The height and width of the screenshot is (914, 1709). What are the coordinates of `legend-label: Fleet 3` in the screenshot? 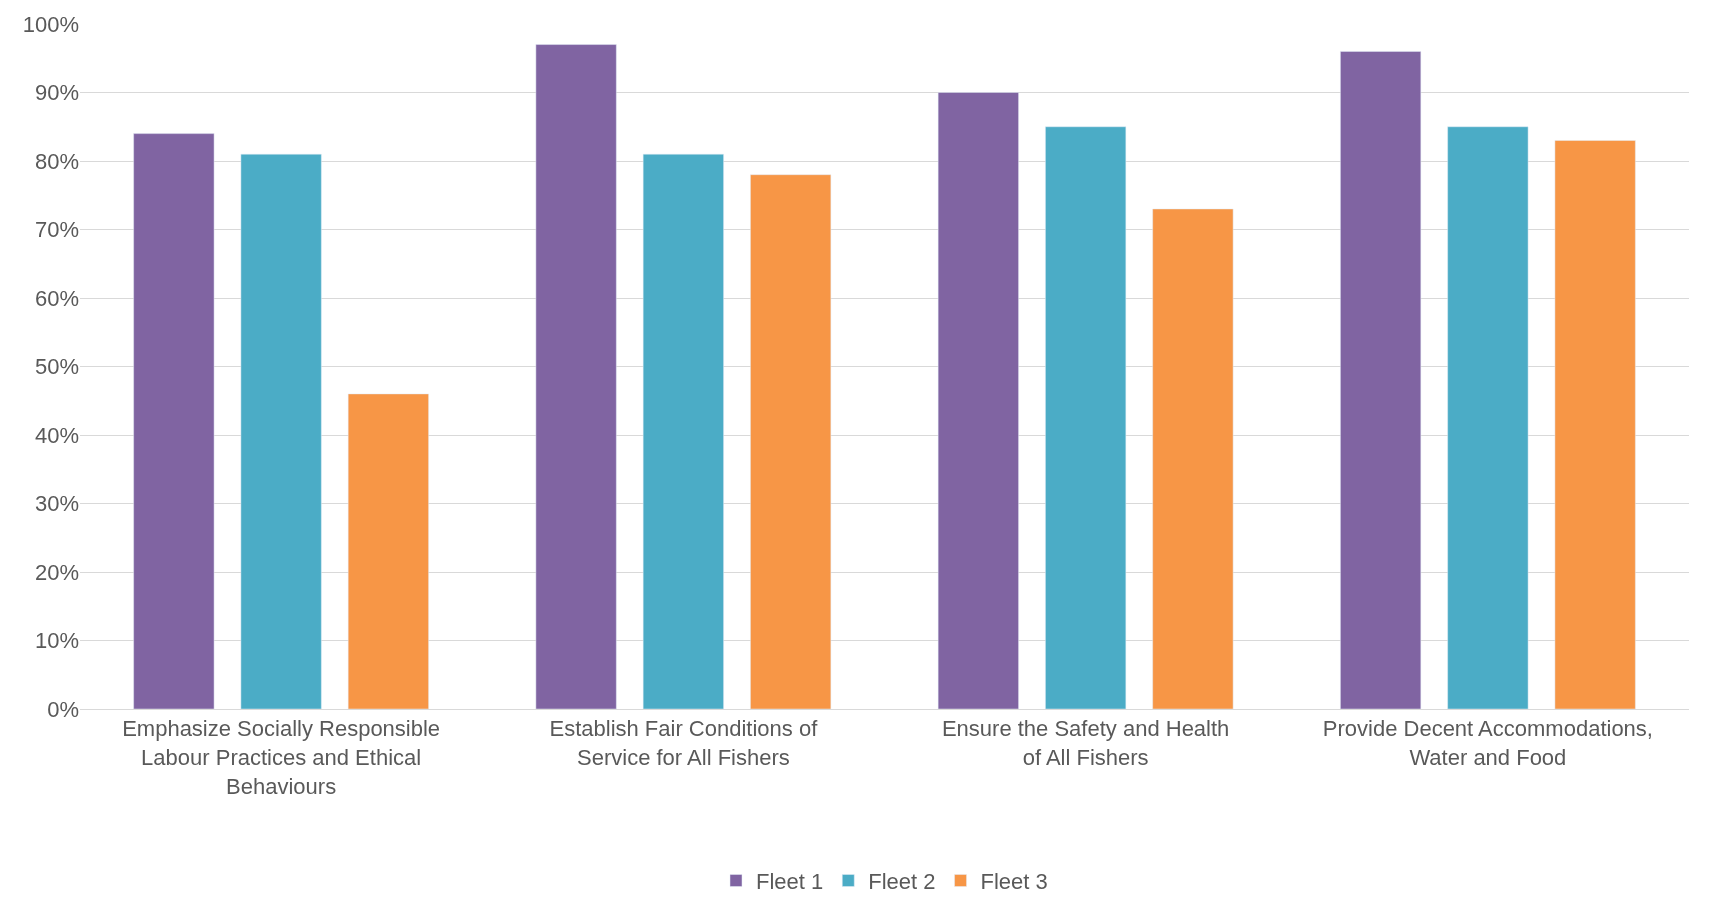 It's located at (1014, 882).